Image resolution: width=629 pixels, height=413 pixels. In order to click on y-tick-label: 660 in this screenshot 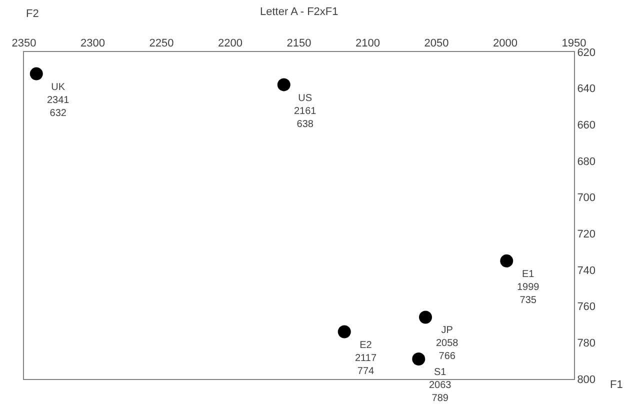, I will do `click(586, 126)`.